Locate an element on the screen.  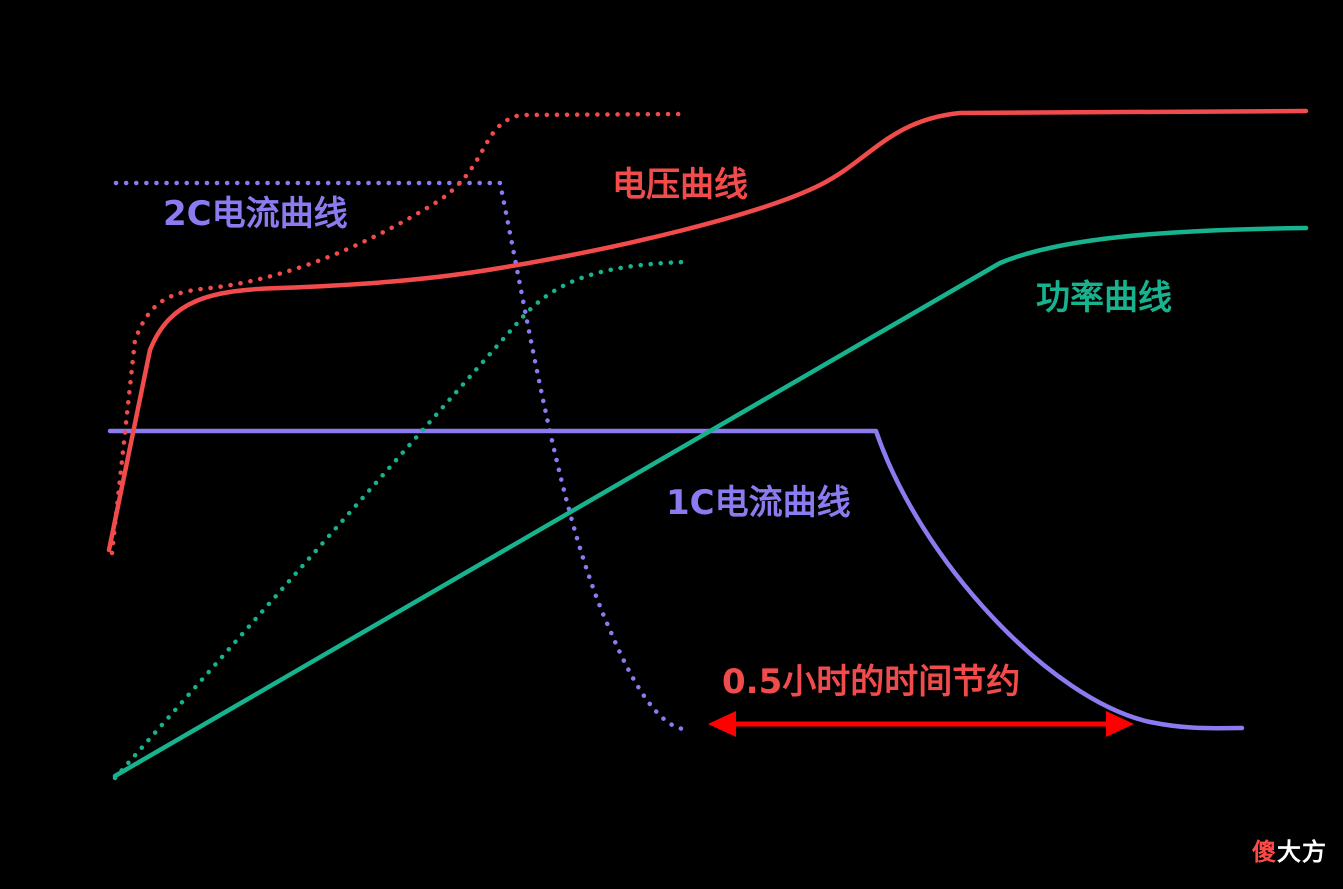
time-saved-arrow-left-head is located at coordinates (722, 724).